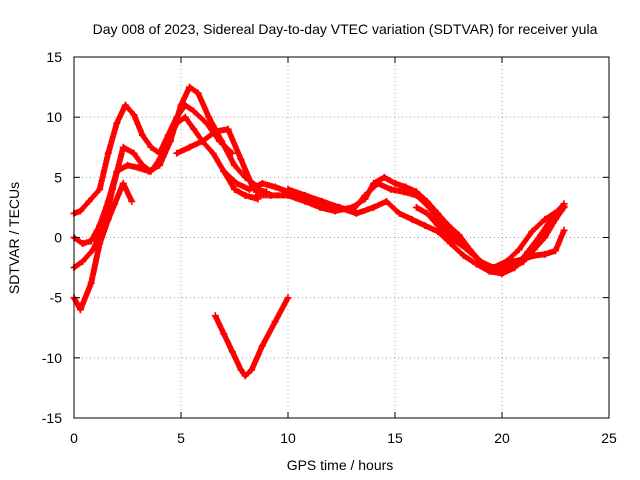 This screenshot has height=480, width=640. I want to click on data-points, so click(103, 246).